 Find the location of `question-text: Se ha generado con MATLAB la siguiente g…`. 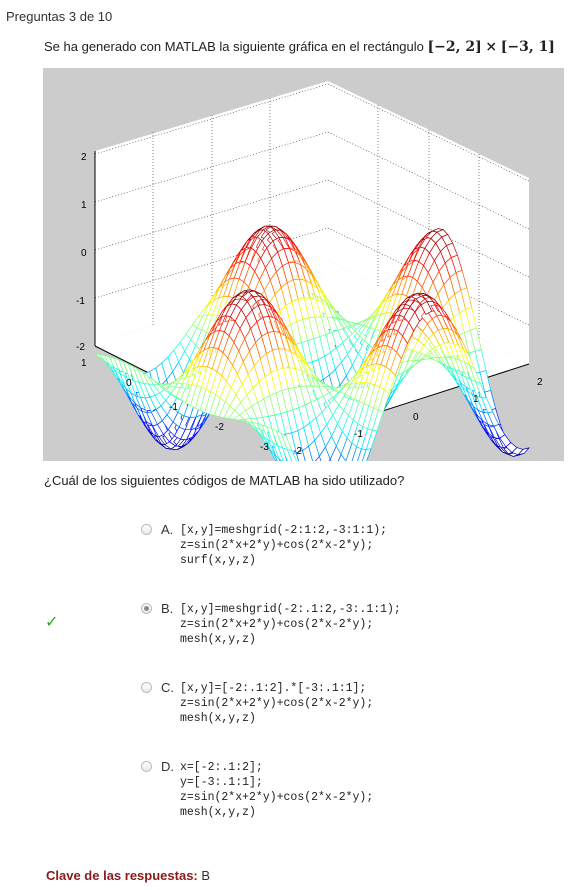

question-text: Se ha generado con MATLAB la siguiente g… is located at coordinates (299, 47).